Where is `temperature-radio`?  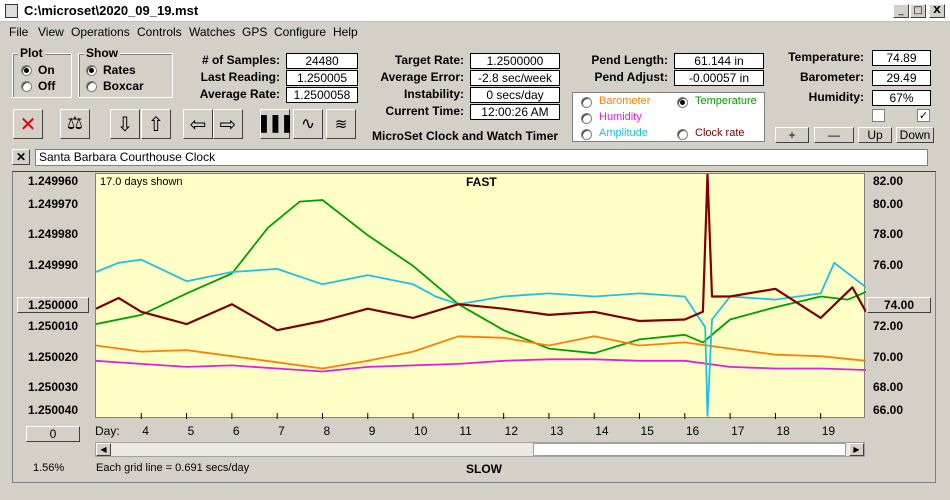
temperature-radio is located at coordinates (682, 102).